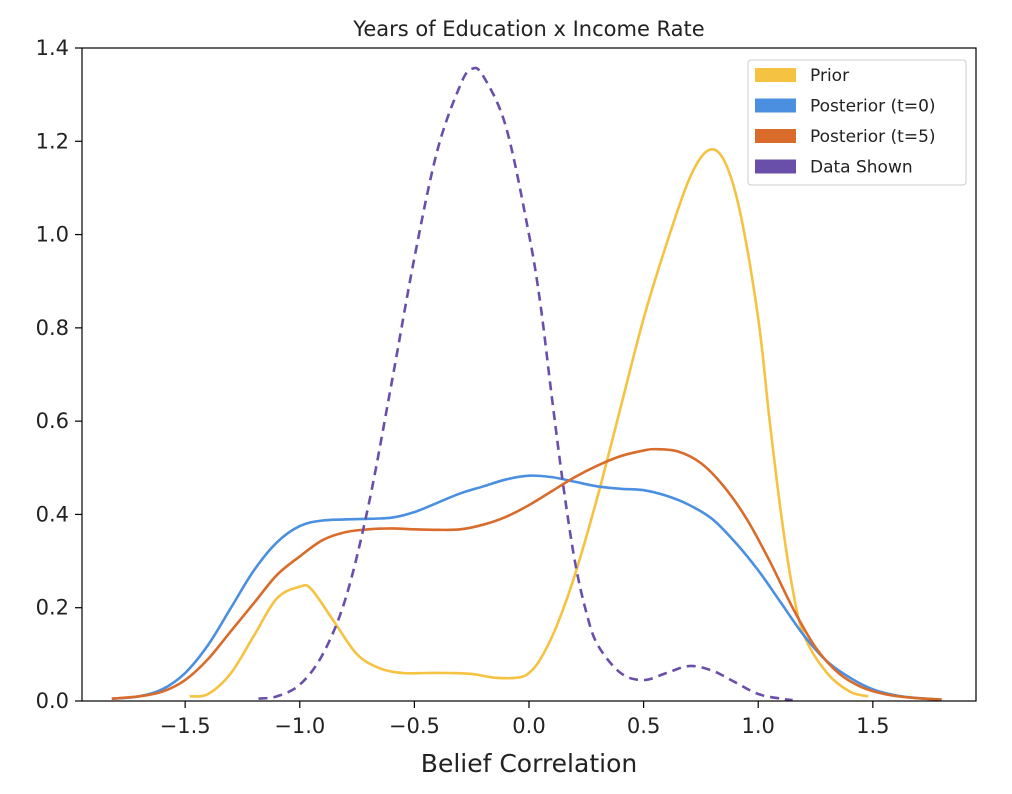  I want to click on x-tick-label: 0.0, so click(528, 726).